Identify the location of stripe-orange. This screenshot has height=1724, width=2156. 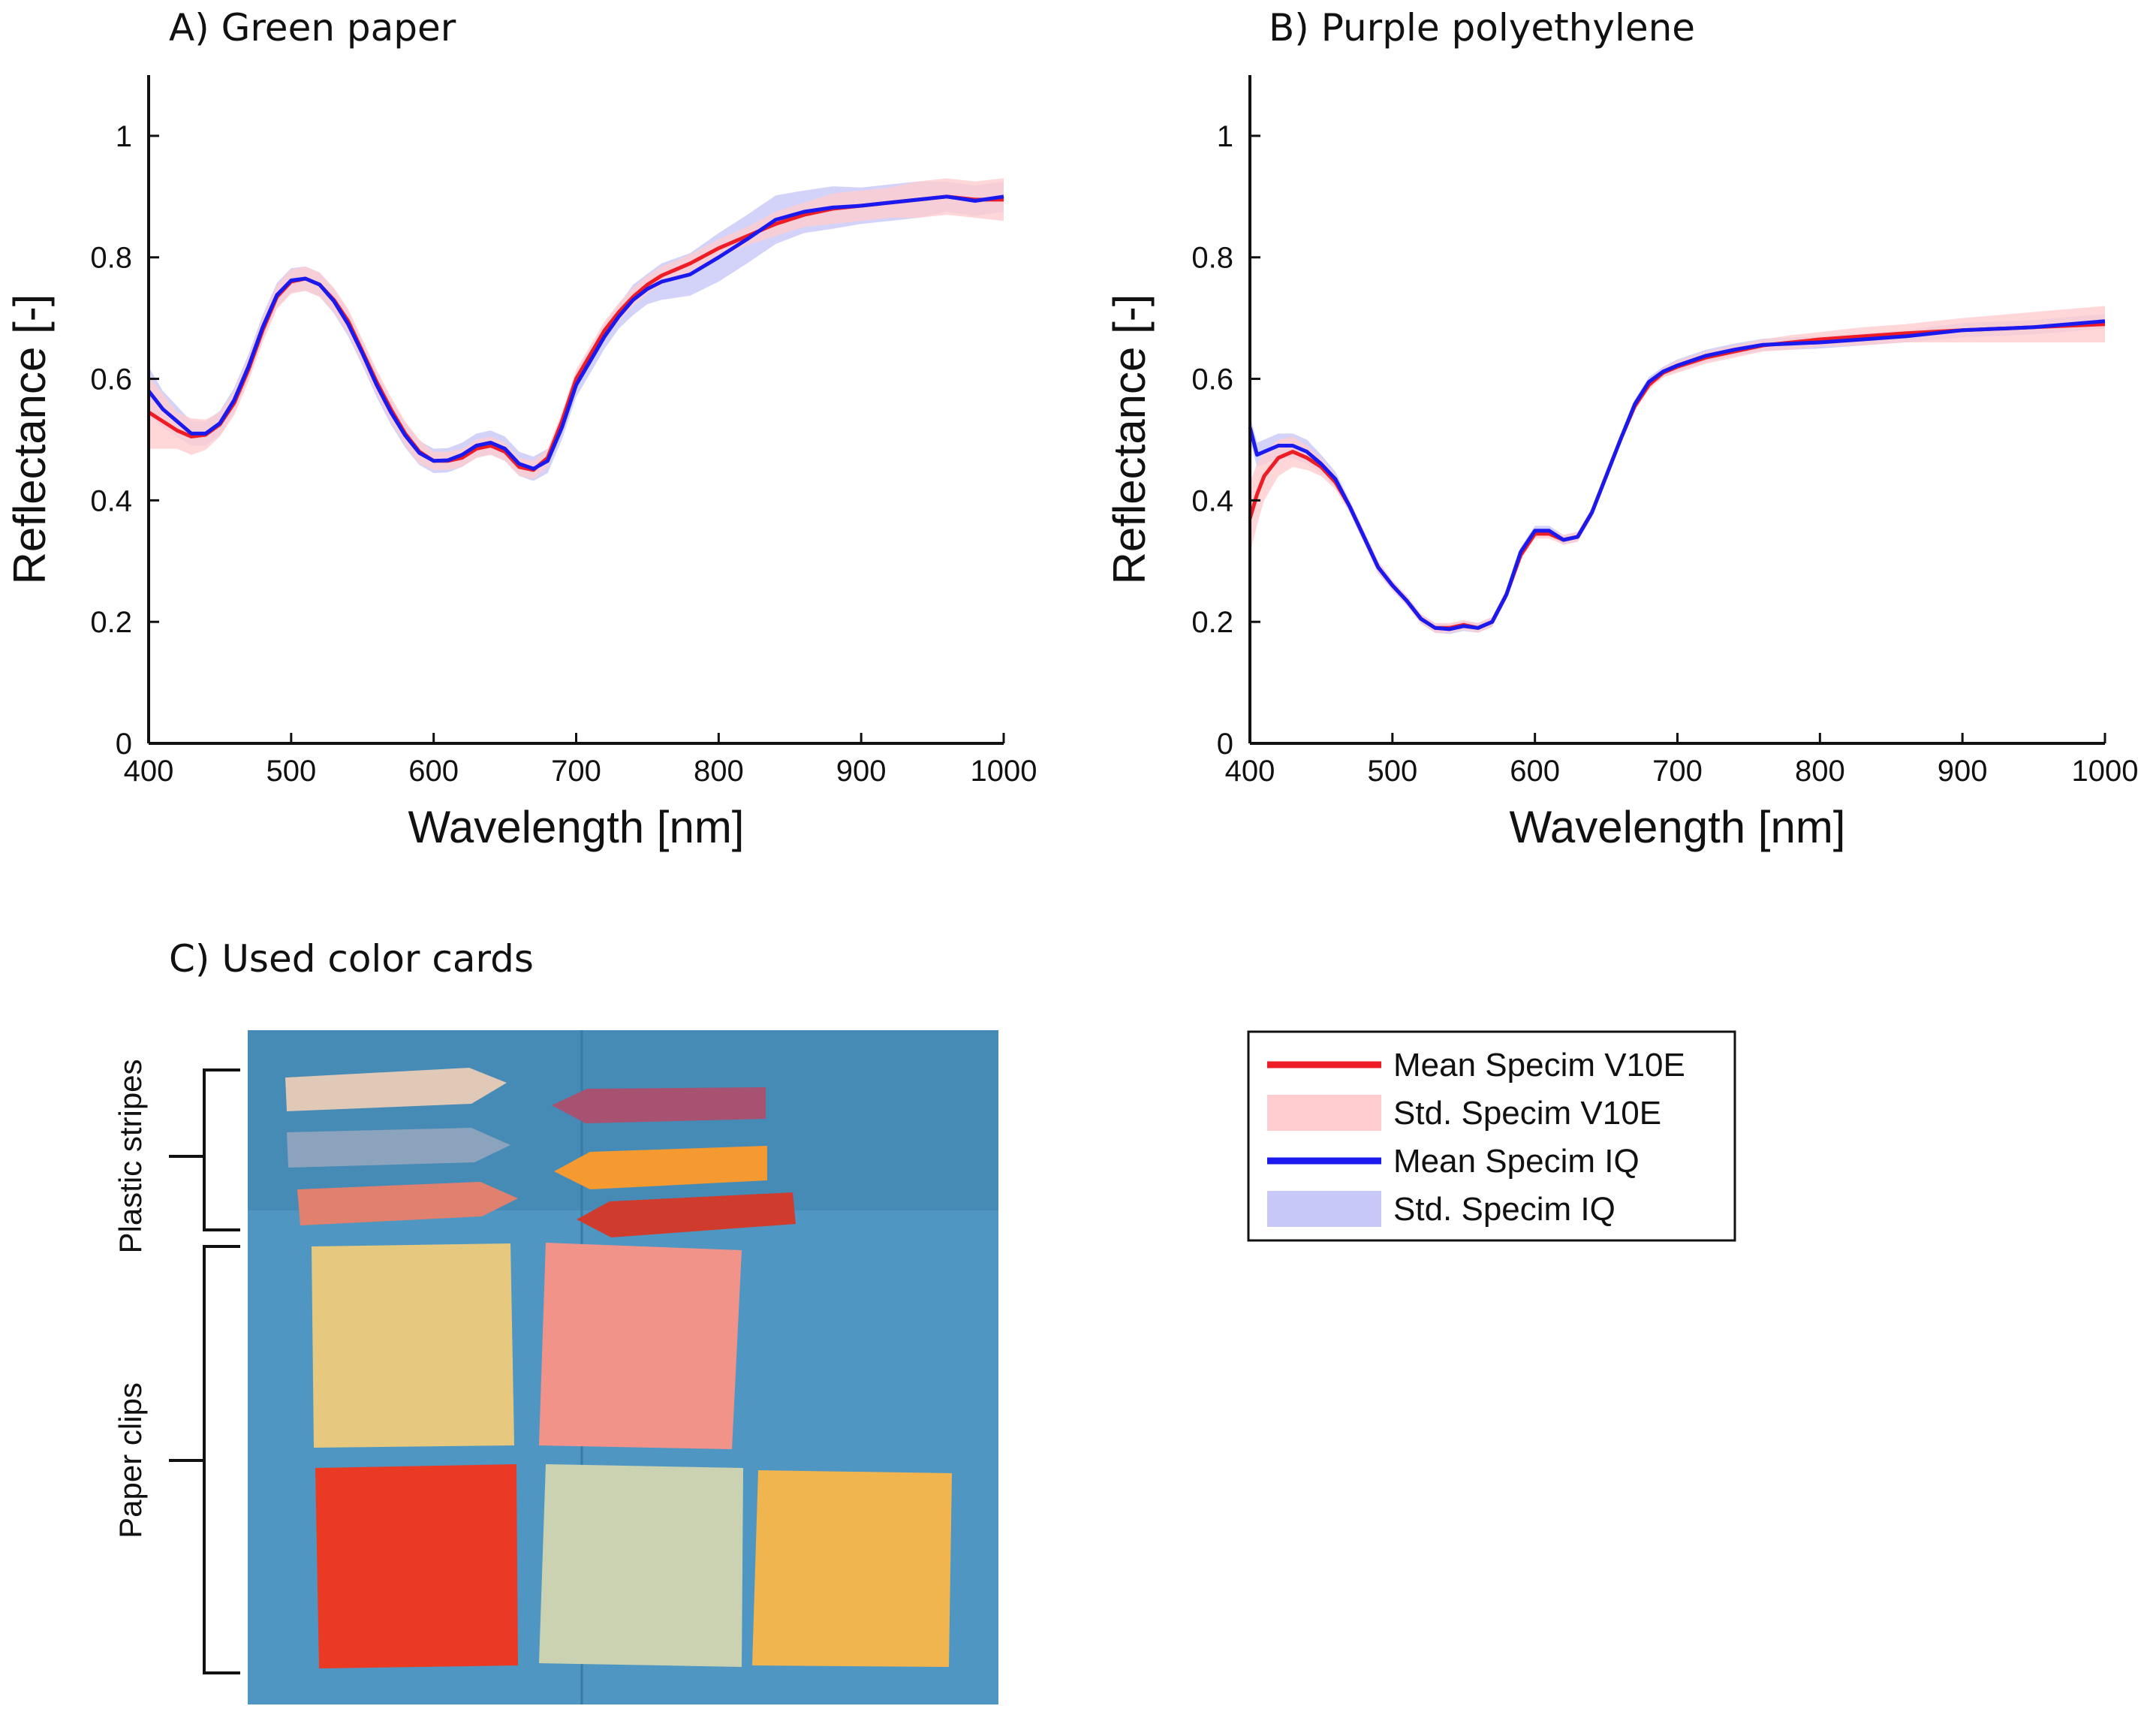
(660, 1167).